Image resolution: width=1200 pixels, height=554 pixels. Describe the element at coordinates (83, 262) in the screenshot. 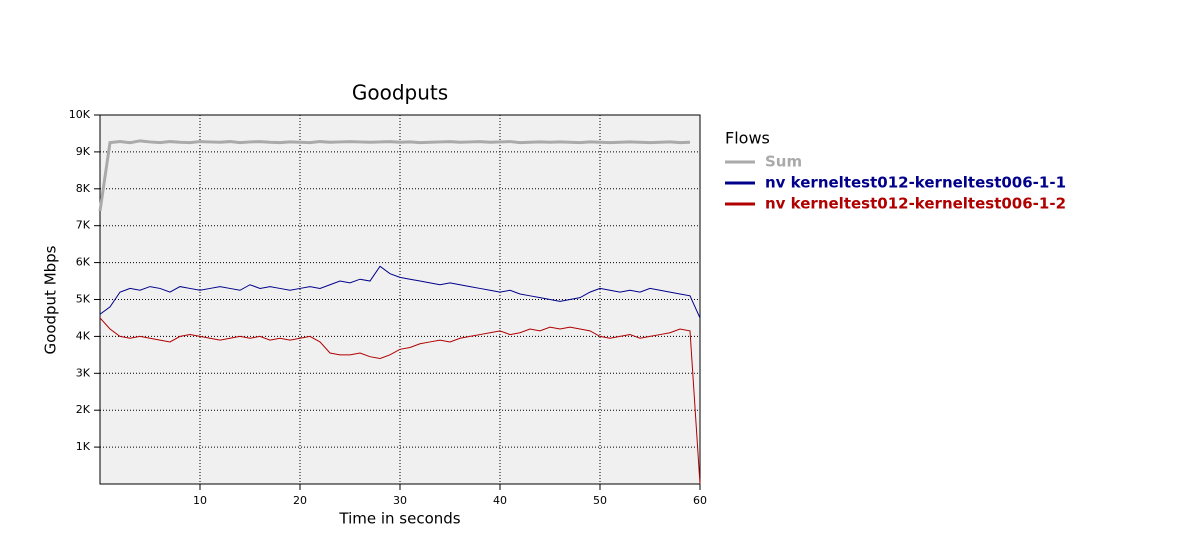

I see `y-tick-label: 6K` at that location.